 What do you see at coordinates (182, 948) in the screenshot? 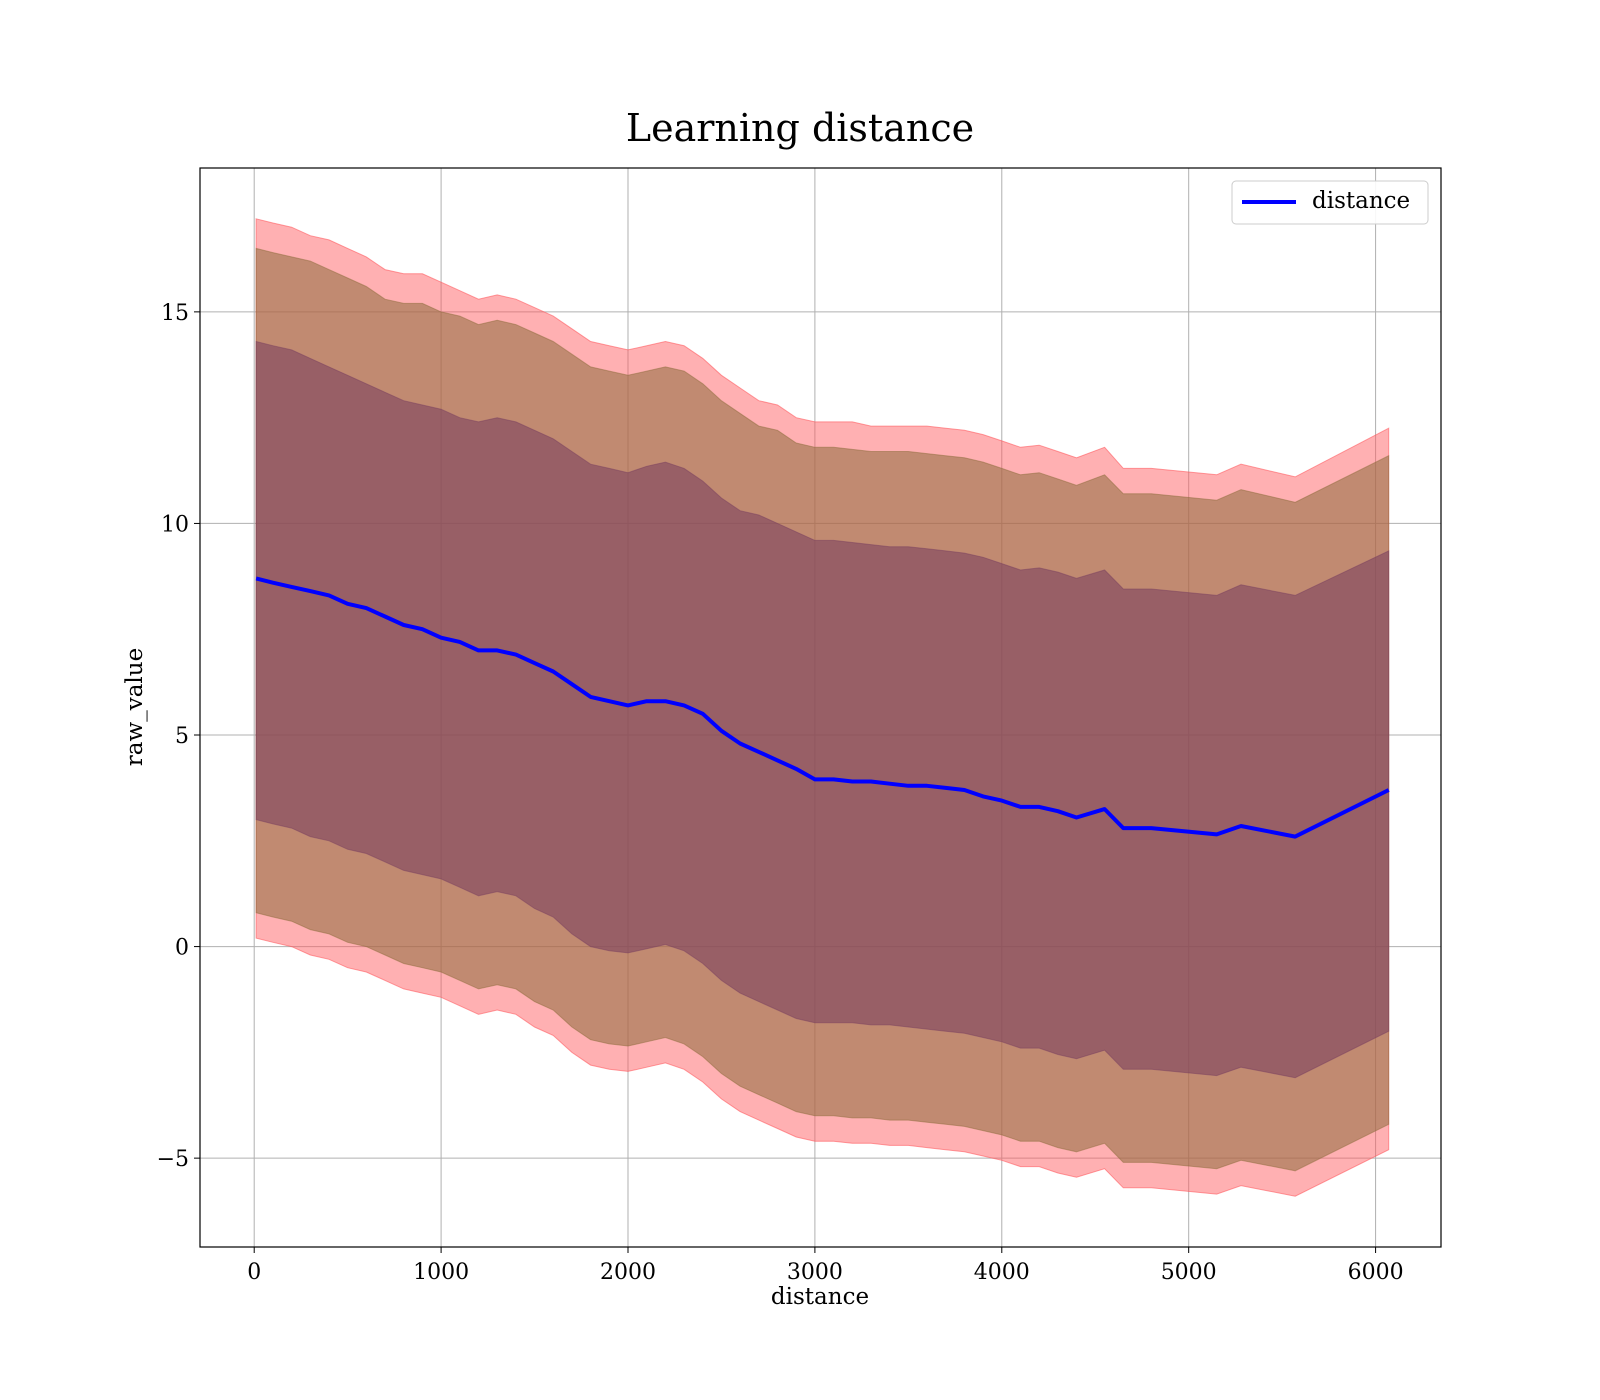
I see `y-tick-label: 0` at bounding box center [182, 948].